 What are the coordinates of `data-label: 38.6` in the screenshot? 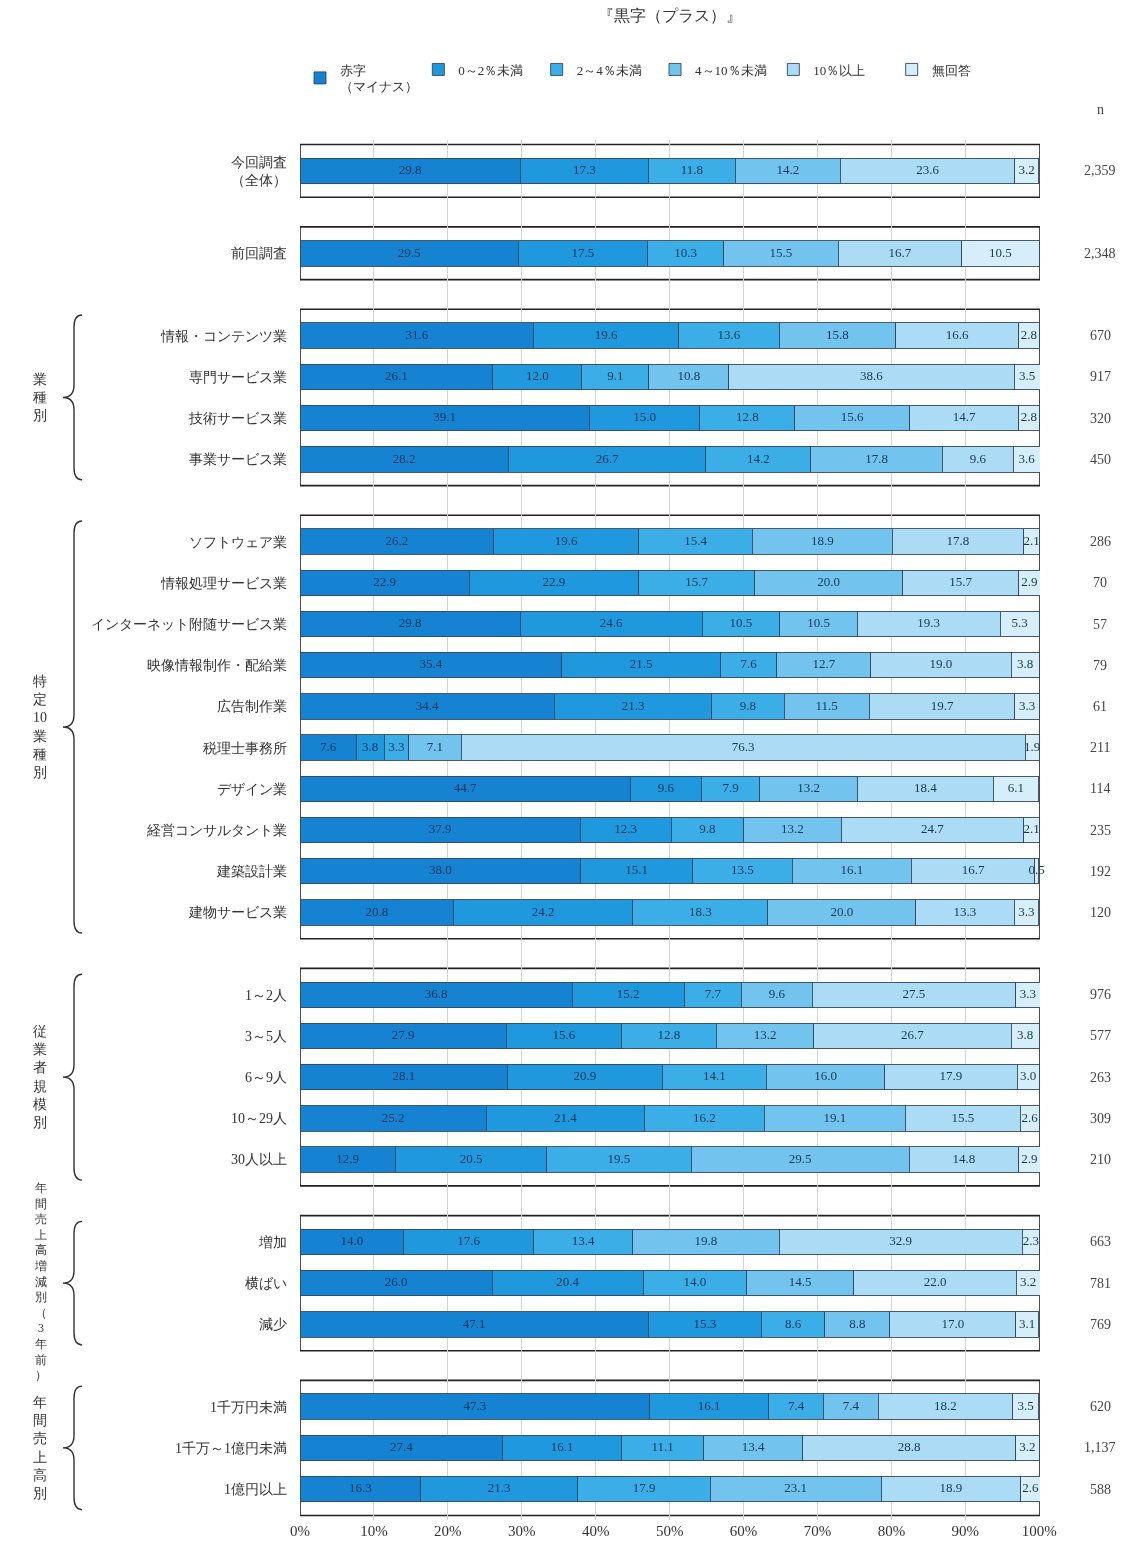 It's located at (872, 376).